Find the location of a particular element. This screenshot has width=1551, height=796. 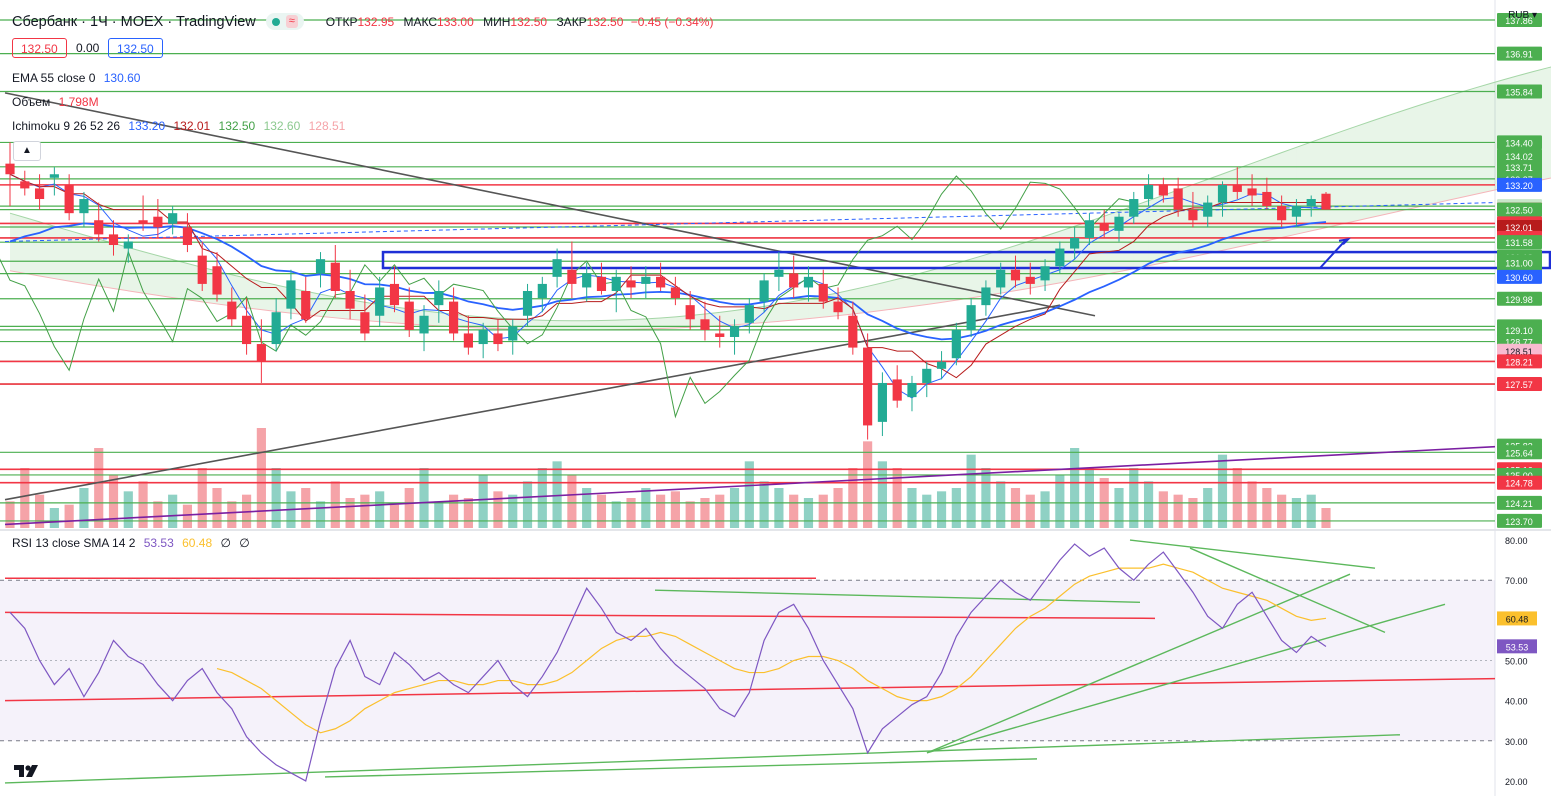

price-axis-label: 132.50 is located at coordinates (1519, 211).